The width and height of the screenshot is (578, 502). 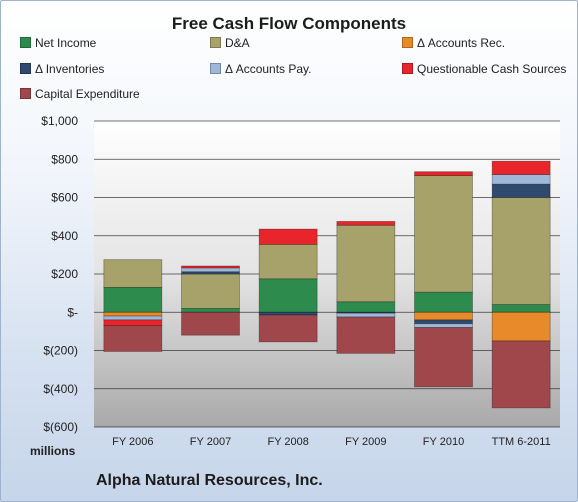 What do you see at coordinates (64, 198) in the screenshot?
I see `y-tick-label: $600` at bounding box center [64, 198].